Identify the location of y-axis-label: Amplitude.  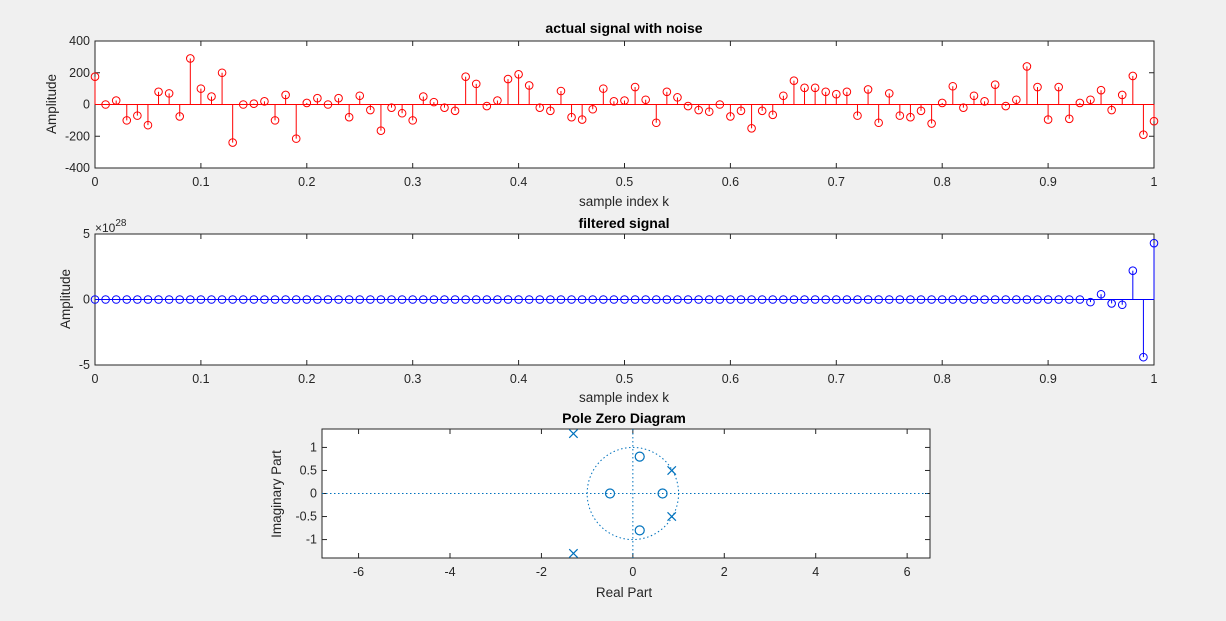
(65, 299).